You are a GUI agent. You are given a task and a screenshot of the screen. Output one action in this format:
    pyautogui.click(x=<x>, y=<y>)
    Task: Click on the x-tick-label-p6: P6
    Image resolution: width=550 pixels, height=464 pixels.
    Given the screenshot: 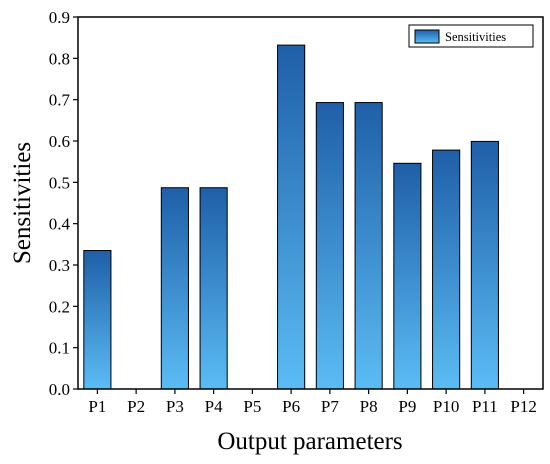 What is the action you would take?
    pyautogui.click(x=291, y=406)
    